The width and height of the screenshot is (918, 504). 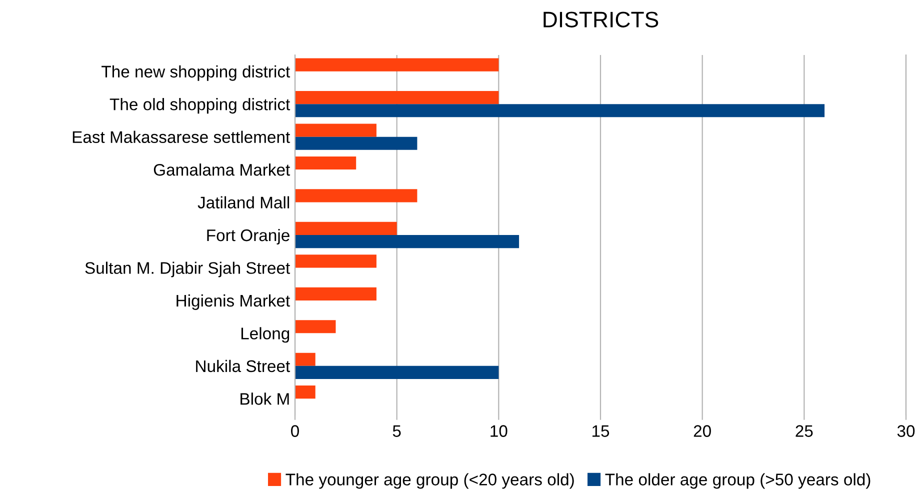 What do you see at coordinates (248, 236) in the screenshot?
I see `y-tick-label: Fort Oranje` at bounding box center [248, 236].